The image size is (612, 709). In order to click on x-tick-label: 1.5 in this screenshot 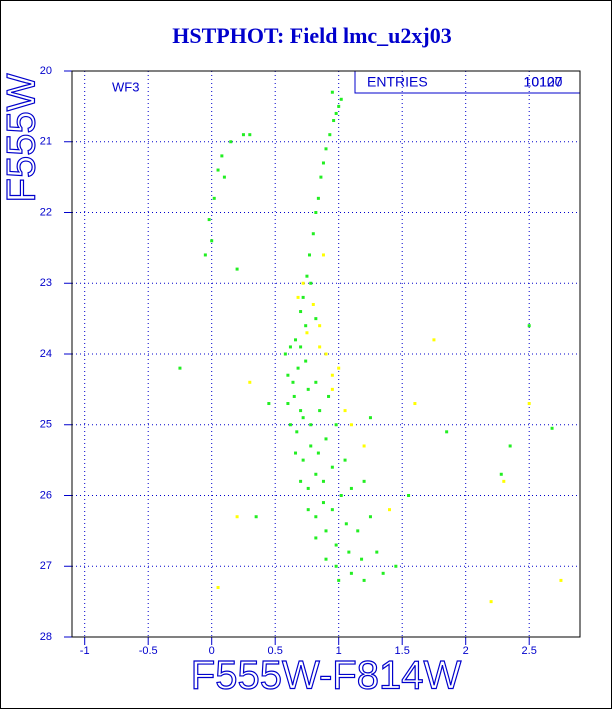, I will do `click(402, 651)`.